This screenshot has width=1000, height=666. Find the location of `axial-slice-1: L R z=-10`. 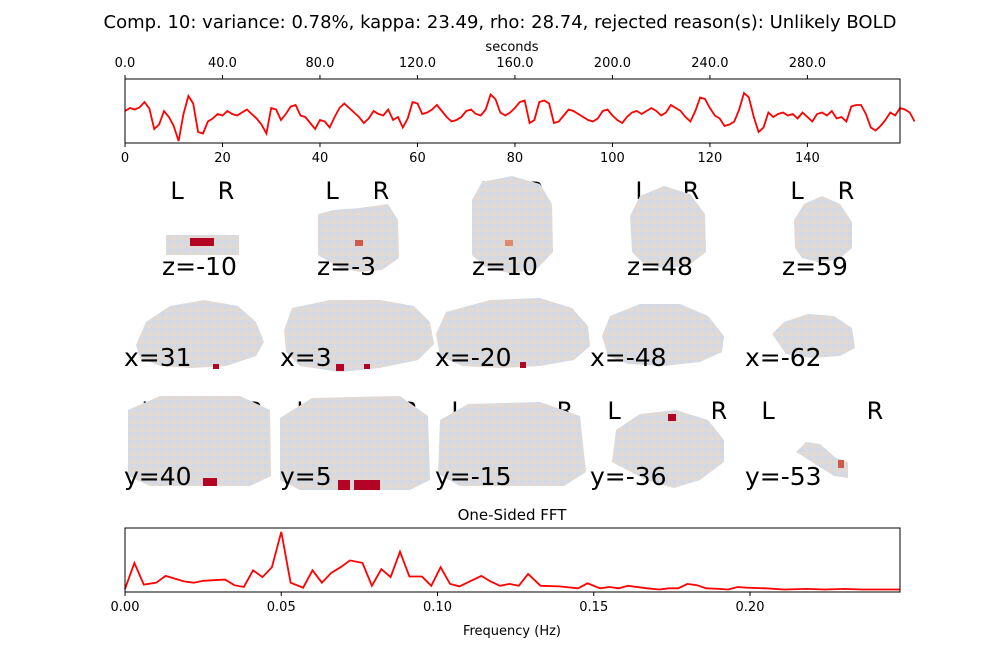

axial-slice-1: L R z=-10 is located at coordinates (200, 229).